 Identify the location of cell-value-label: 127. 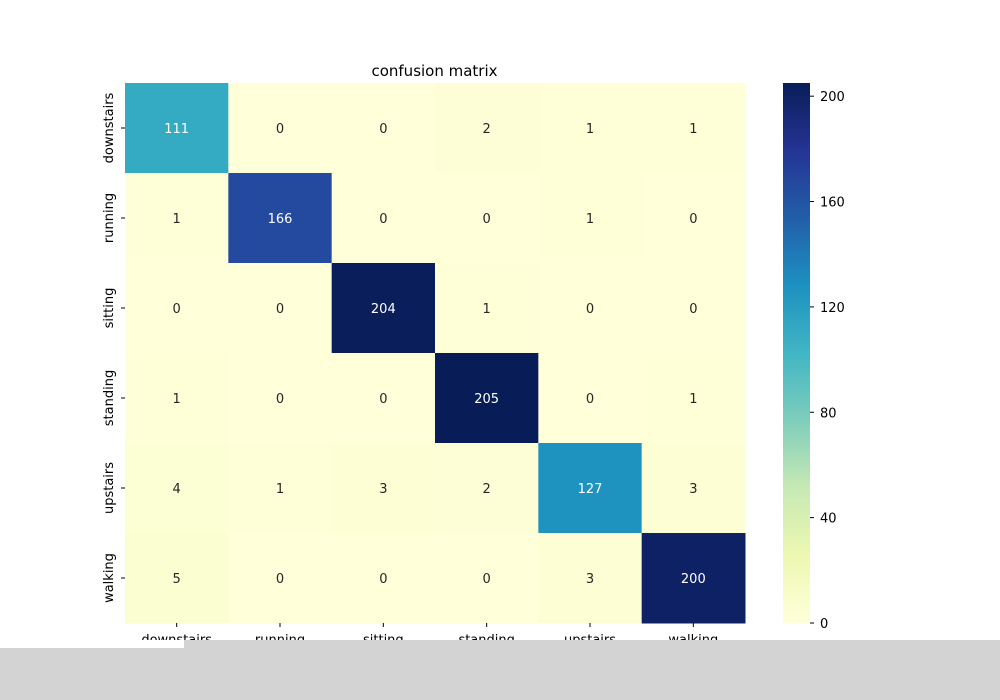
(590, 489).